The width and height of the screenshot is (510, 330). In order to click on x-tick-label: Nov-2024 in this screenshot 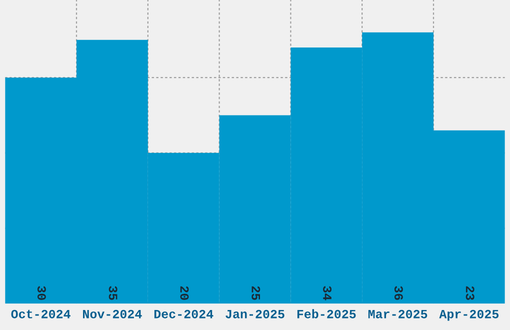, I will do `click(112, 314)`.